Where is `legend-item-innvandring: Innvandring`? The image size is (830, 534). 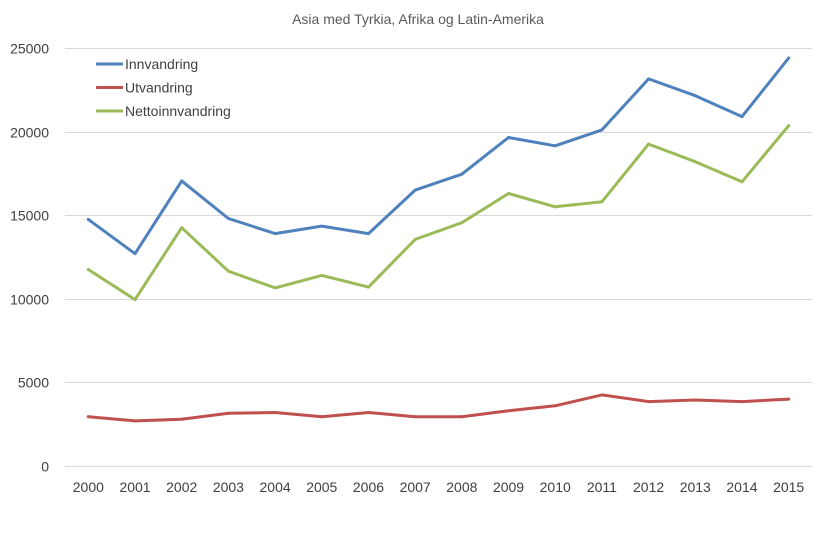 legend-item-innvandring: Innvandring is located at coordinates (147, 64).